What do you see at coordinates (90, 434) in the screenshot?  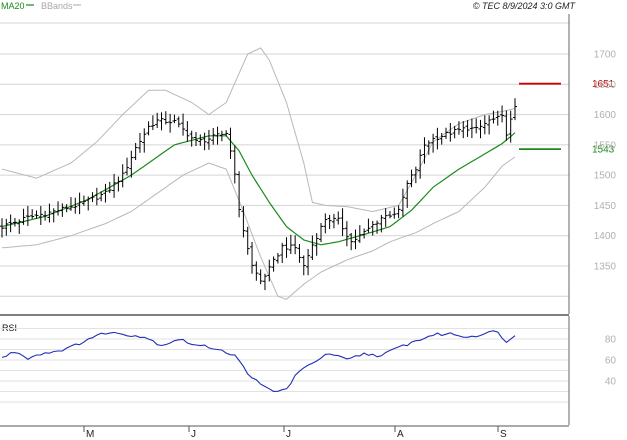 I see `x-tick-label: M` at bounding box center [90, 434].